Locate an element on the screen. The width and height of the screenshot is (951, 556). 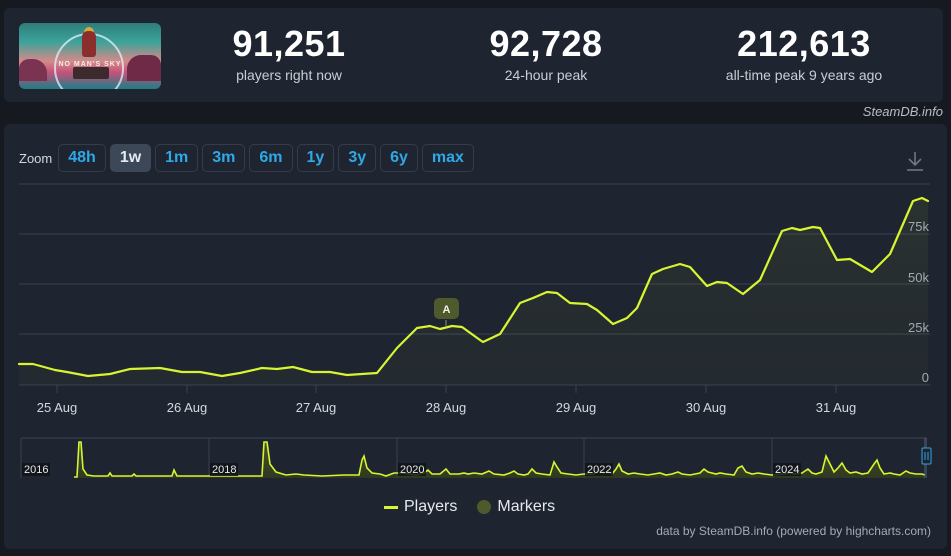
year-label: 2024 is located at coordinates (787, 470).